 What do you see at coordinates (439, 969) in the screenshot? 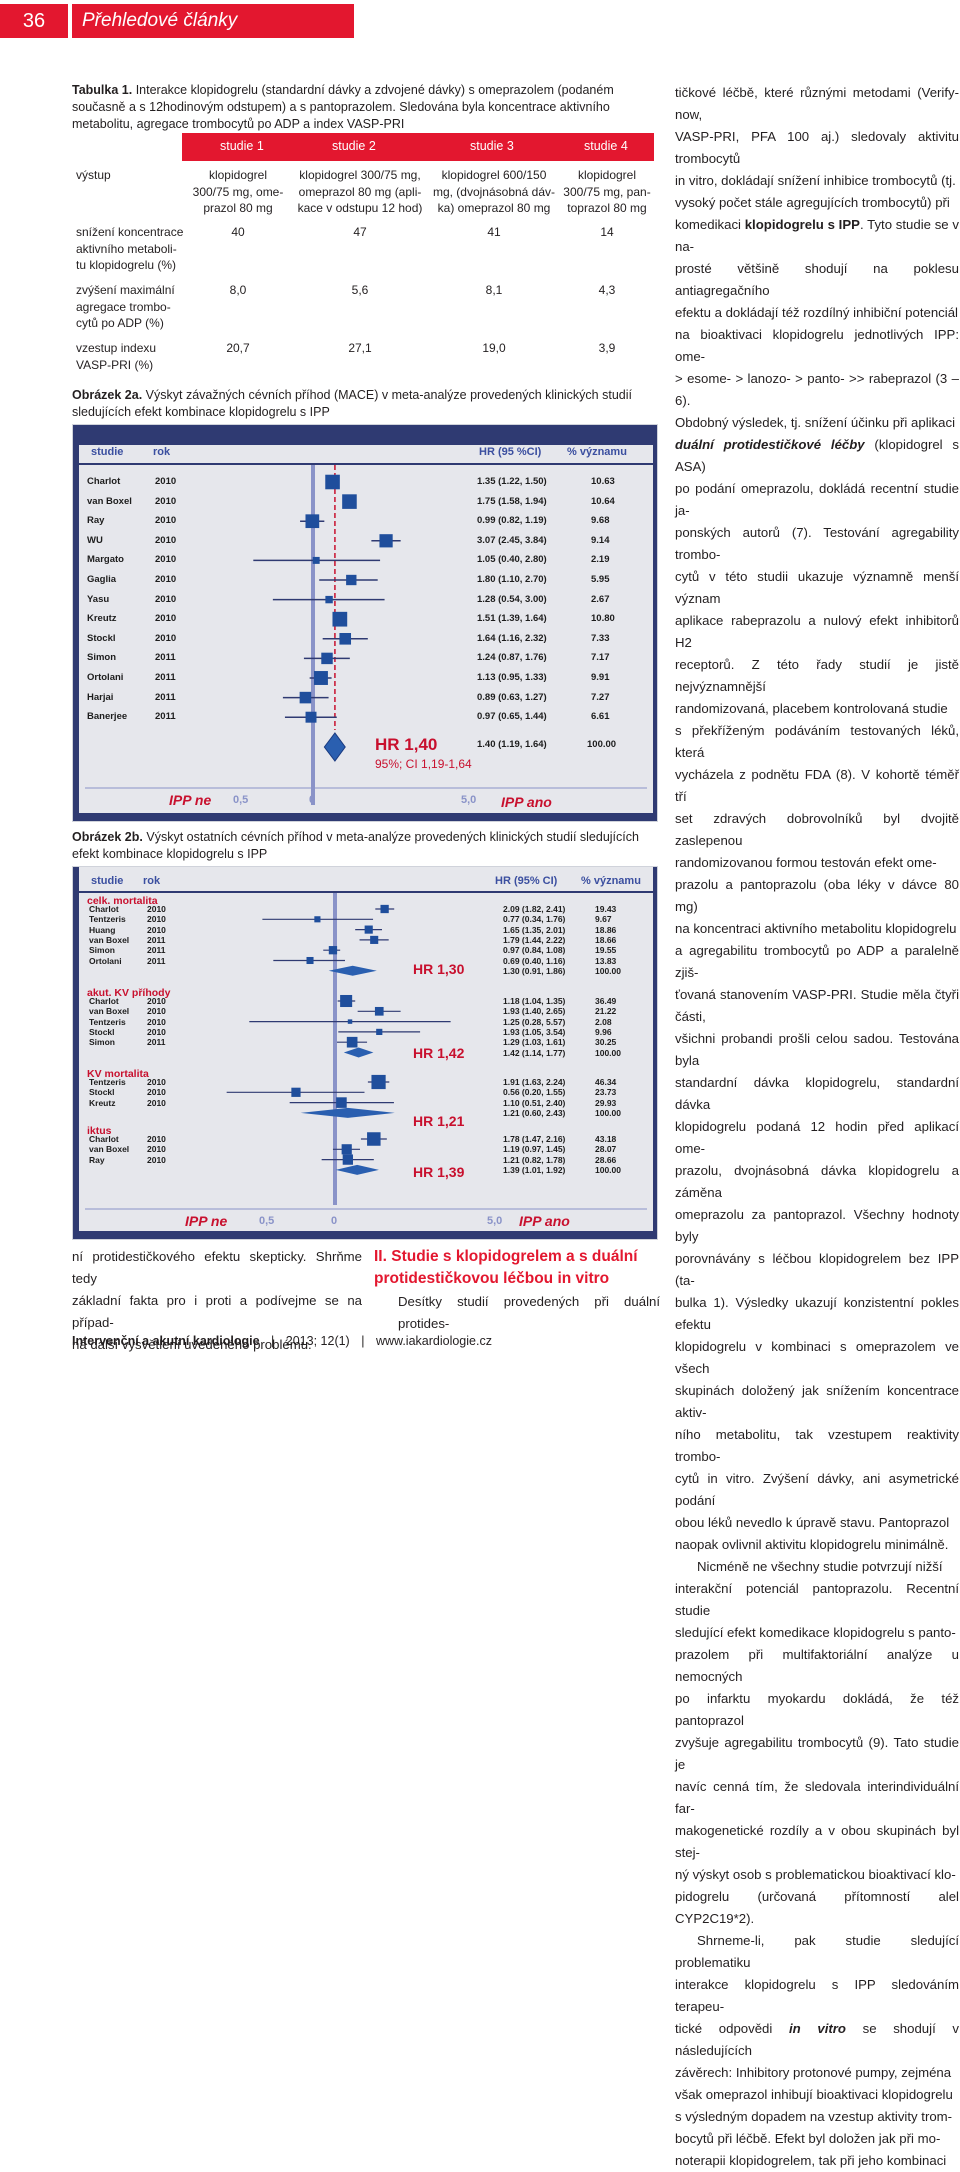
I see `group-hr-label: HR 1,30` at bounding box center [439, 969].